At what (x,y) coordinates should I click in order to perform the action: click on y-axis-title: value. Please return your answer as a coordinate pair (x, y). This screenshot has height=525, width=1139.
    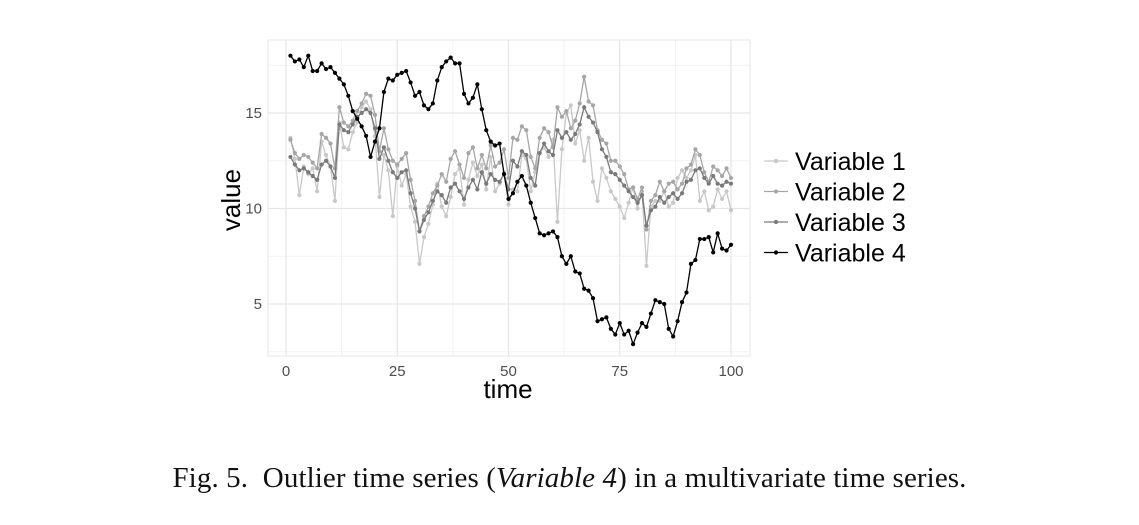
    Looking at the image, I should click on (231, 200).